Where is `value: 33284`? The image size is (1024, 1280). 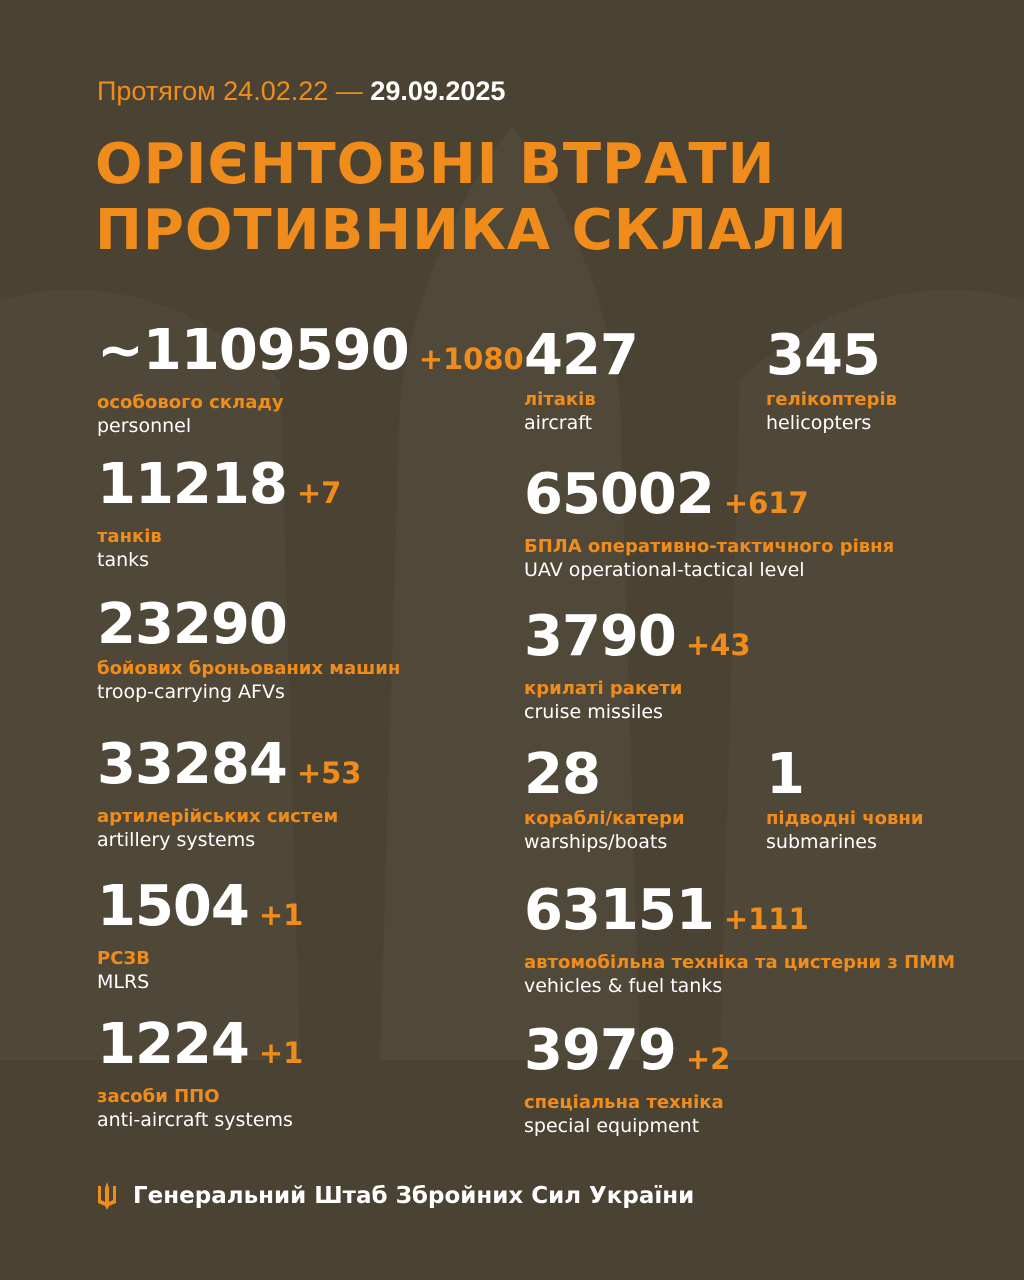
value: 33284 is located at coordinates (192, 764).